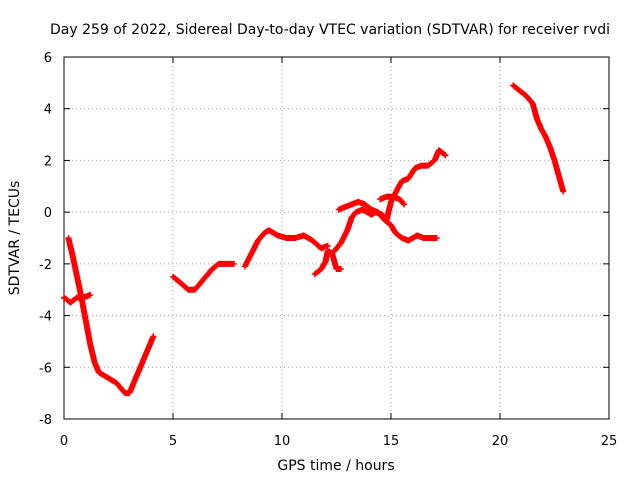 The width and height of the screenshot is (640, 480). What do you see at coordinates (335, 466) in the screenshot?
I see `x-axis-label: GPS time / hours` at bounding box center [335, 466].